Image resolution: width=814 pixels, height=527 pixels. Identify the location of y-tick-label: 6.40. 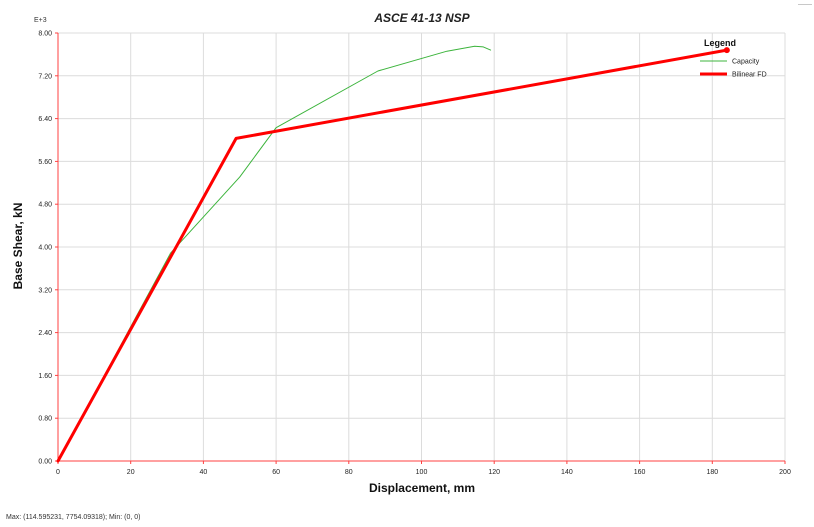
(45, 119).